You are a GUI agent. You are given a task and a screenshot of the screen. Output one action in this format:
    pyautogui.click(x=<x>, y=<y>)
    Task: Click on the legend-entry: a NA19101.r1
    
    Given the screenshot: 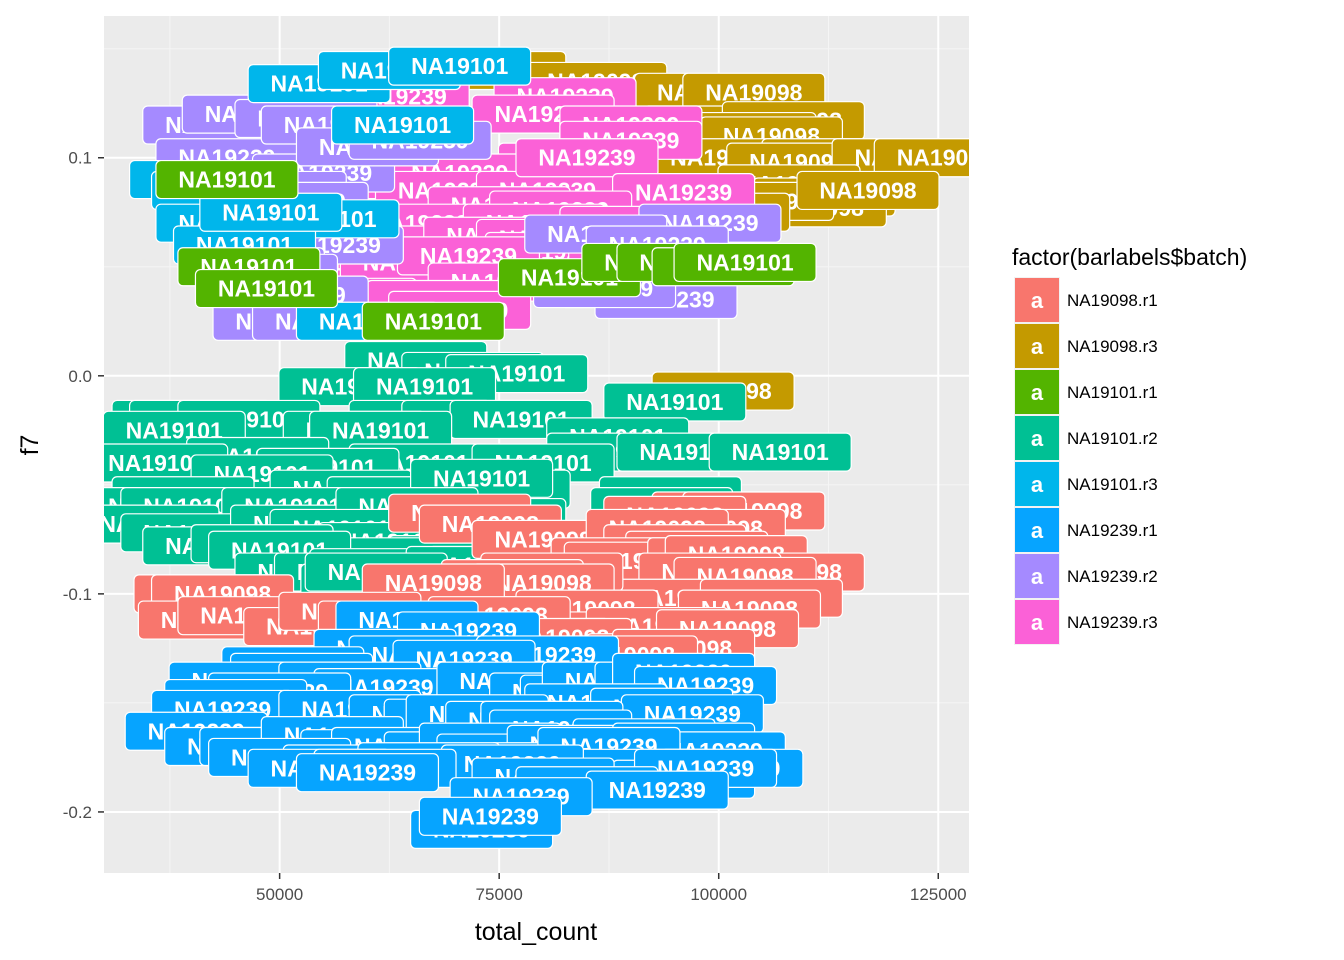 What is the action you would take?
    pyautogui.click(x=1086, y=392)
    